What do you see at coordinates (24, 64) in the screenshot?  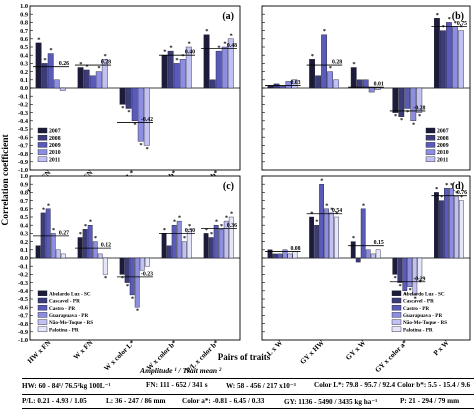 I see `y-tick-label: 0.3` at bounding box center [24, 64].